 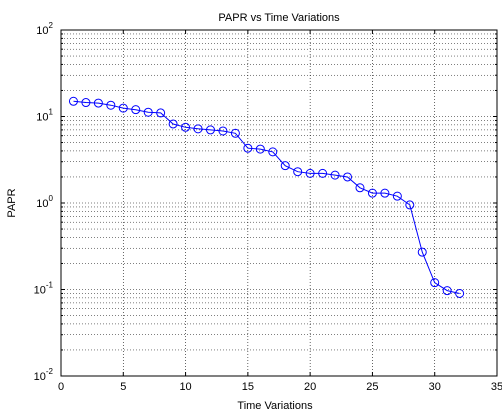 What do you see at coordinates (44, 375) in the screenshot?
I see `y-tick-label: 10⁻²` at bounding box center [44, 375].